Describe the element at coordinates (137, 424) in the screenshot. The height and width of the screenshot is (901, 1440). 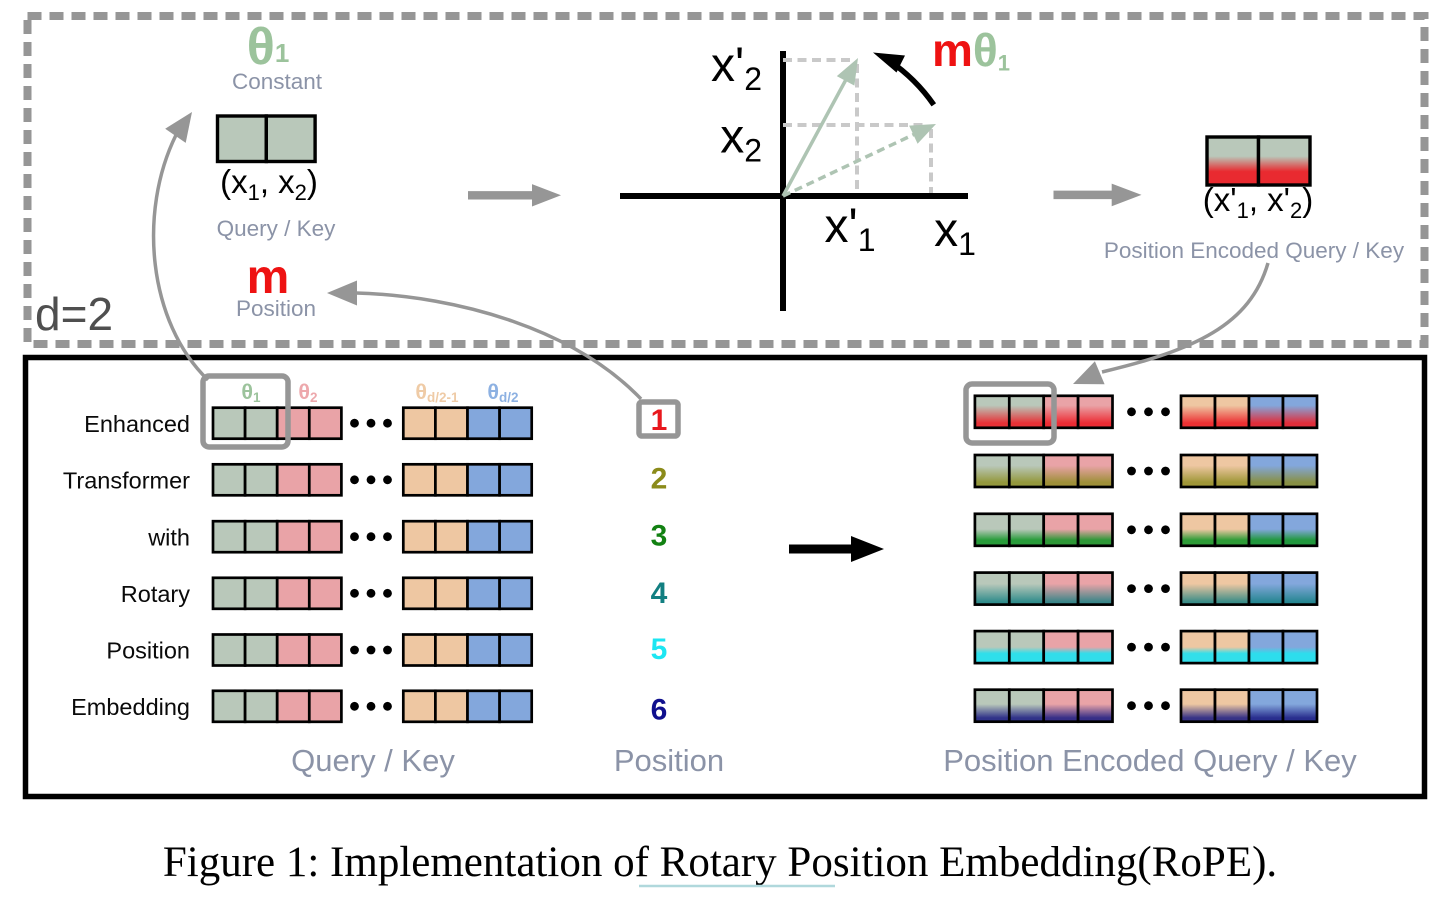
I see `svg-text: Enhanced` at that location.